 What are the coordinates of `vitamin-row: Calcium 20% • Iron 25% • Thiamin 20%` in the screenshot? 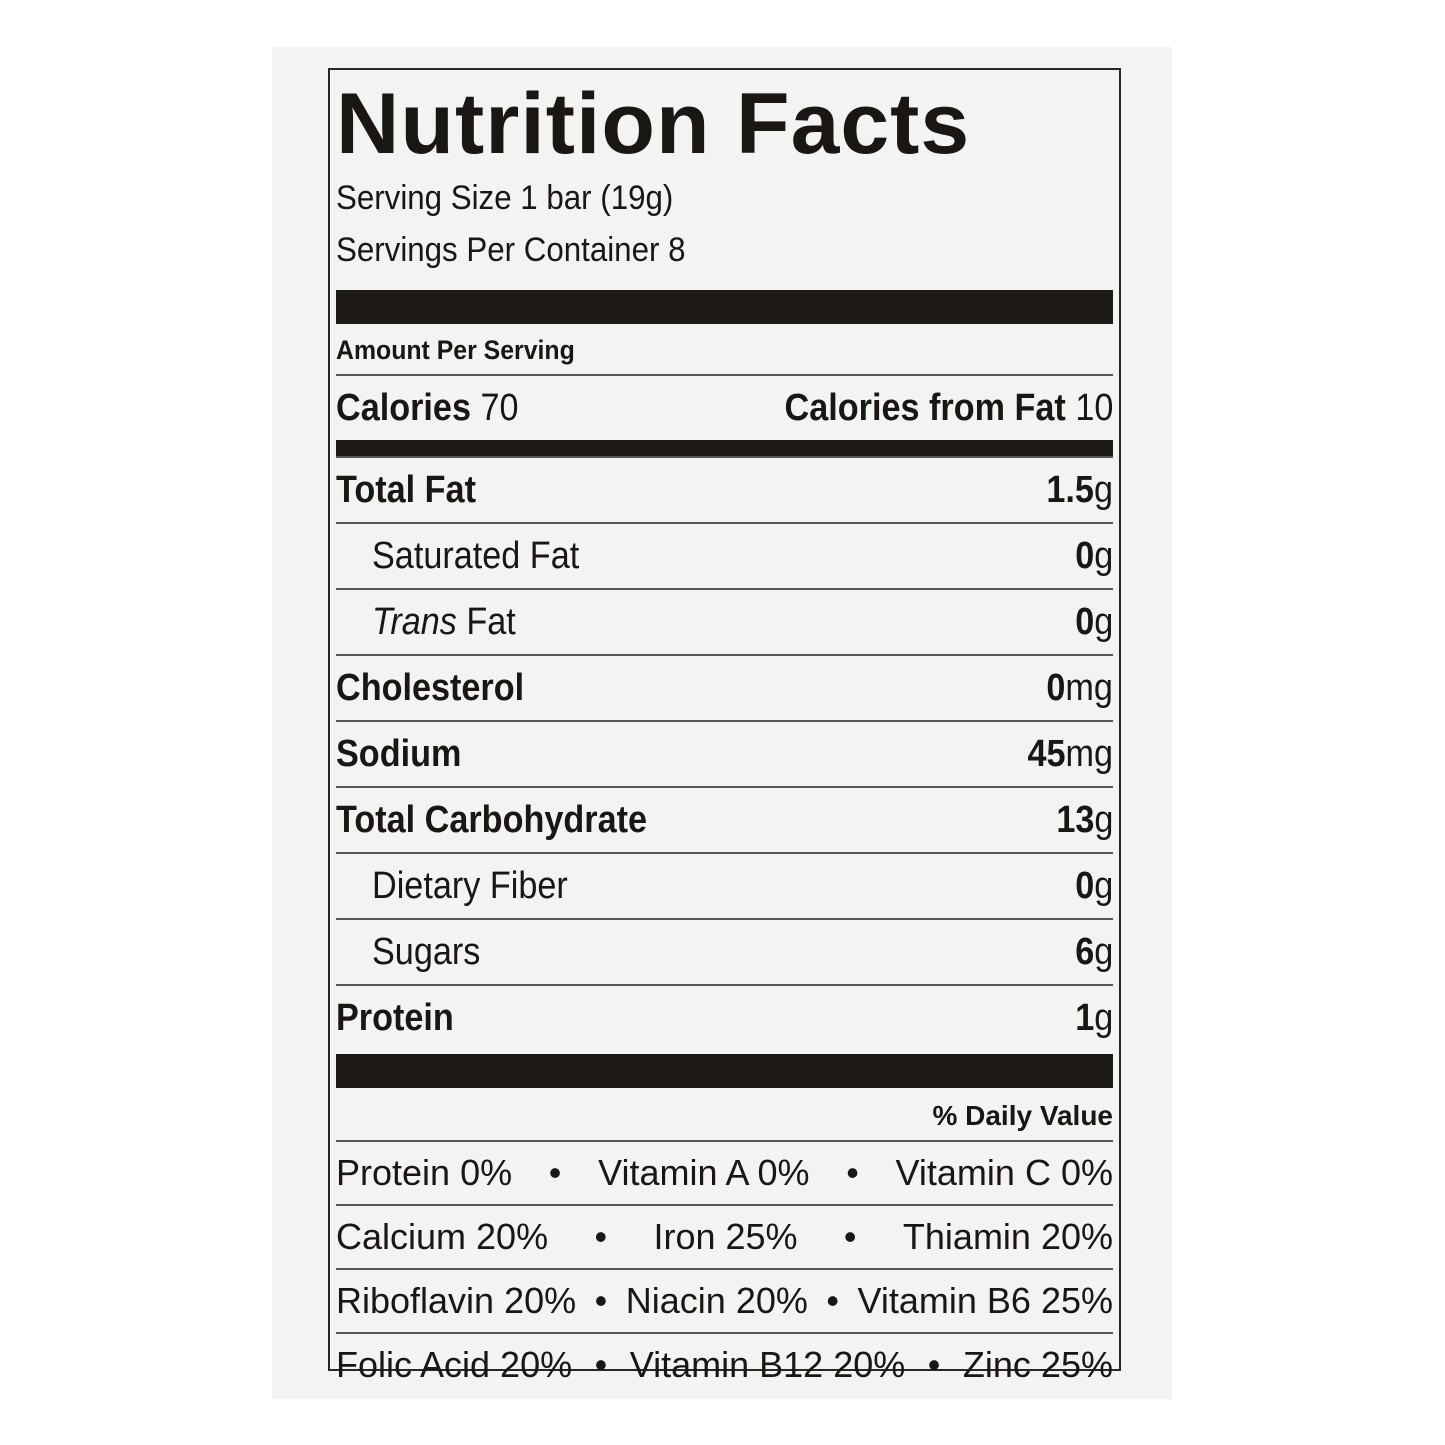 It's located at (724, 1236).